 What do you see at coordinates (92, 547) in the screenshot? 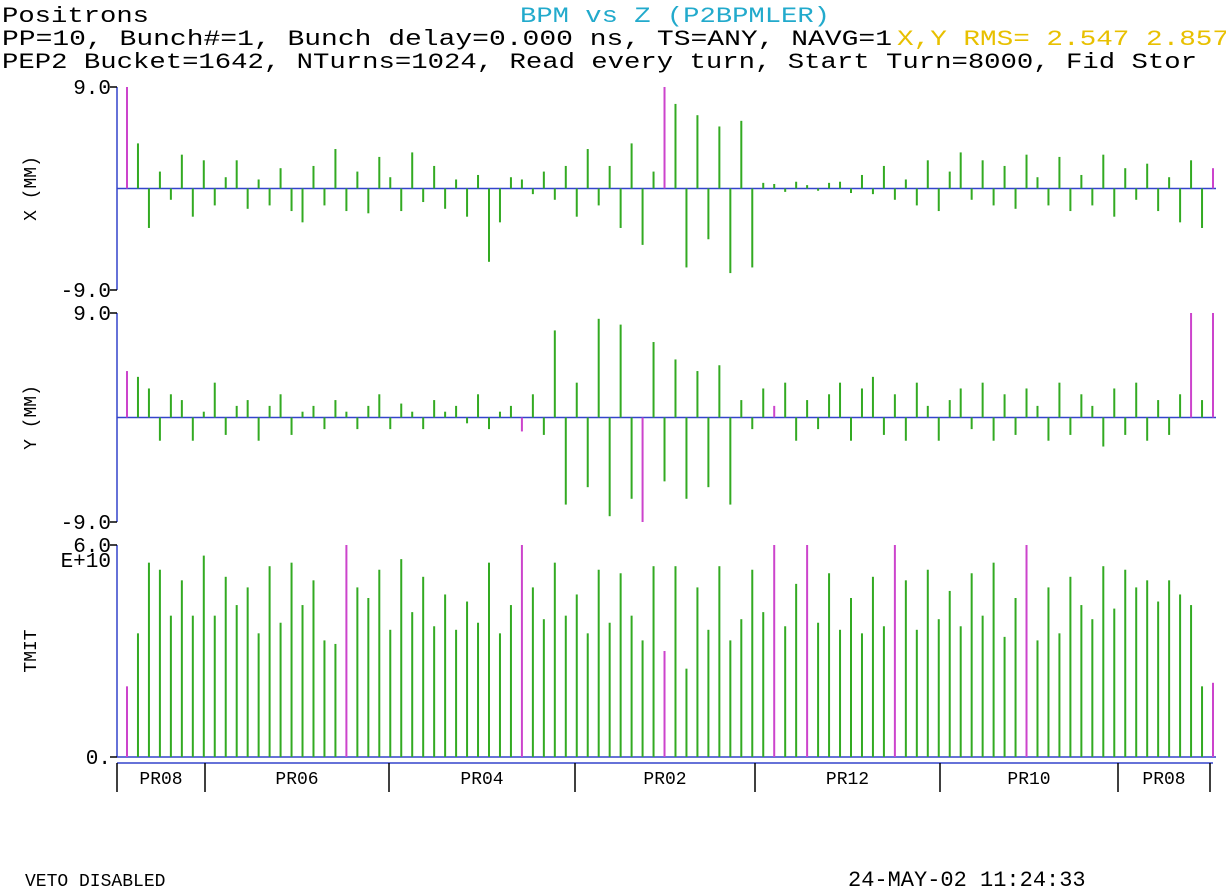
I see `y-tick-label: 6.0` at bounding box center [92, 547].